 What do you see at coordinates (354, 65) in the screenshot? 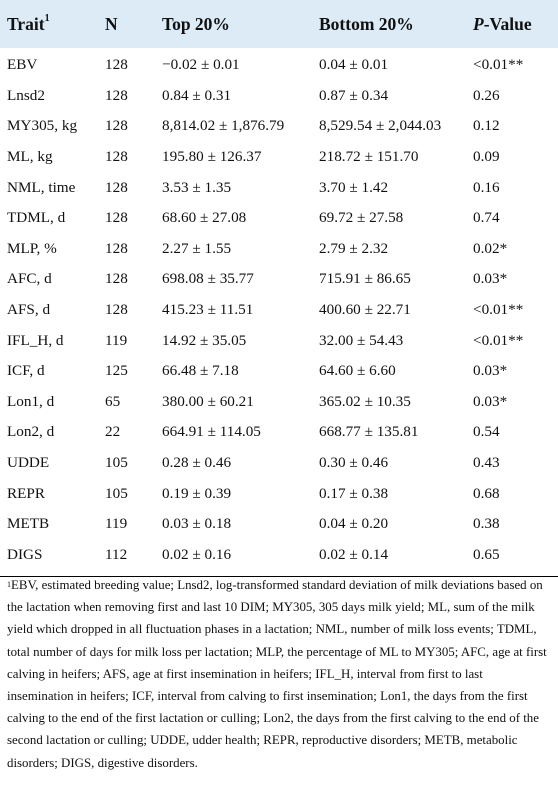
I see `cell-bottom-20: 0.04 ± 0.01` at bounding box center [354, 65].